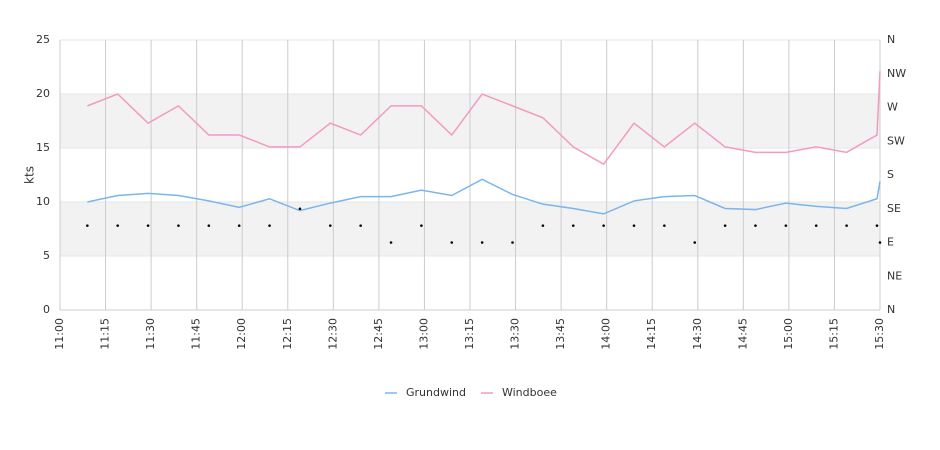 Image resolution: width=940 pixels, height=450 pixels. Describe the element at coordinates (332, 334) in the screenshot. I see `x-tick-label: 12:30` at that location.